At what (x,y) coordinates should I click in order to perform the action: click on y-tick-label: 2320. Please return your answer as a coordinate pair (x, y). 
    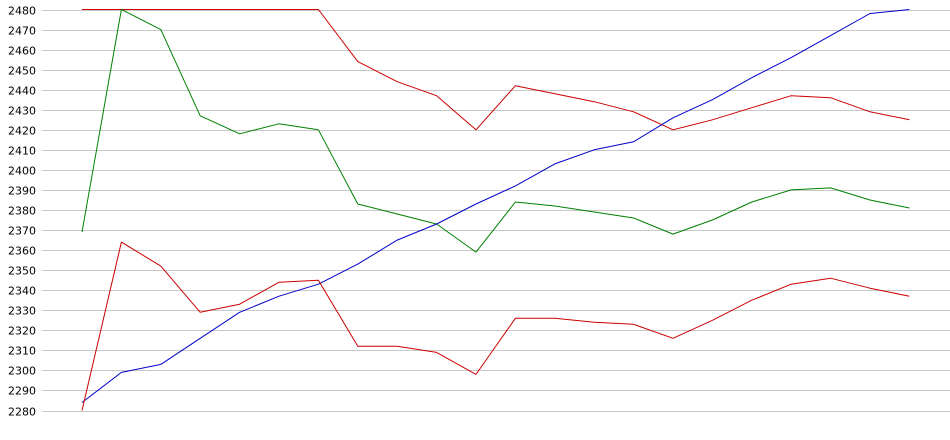
    Looking at the image, I should click on (22, 331).